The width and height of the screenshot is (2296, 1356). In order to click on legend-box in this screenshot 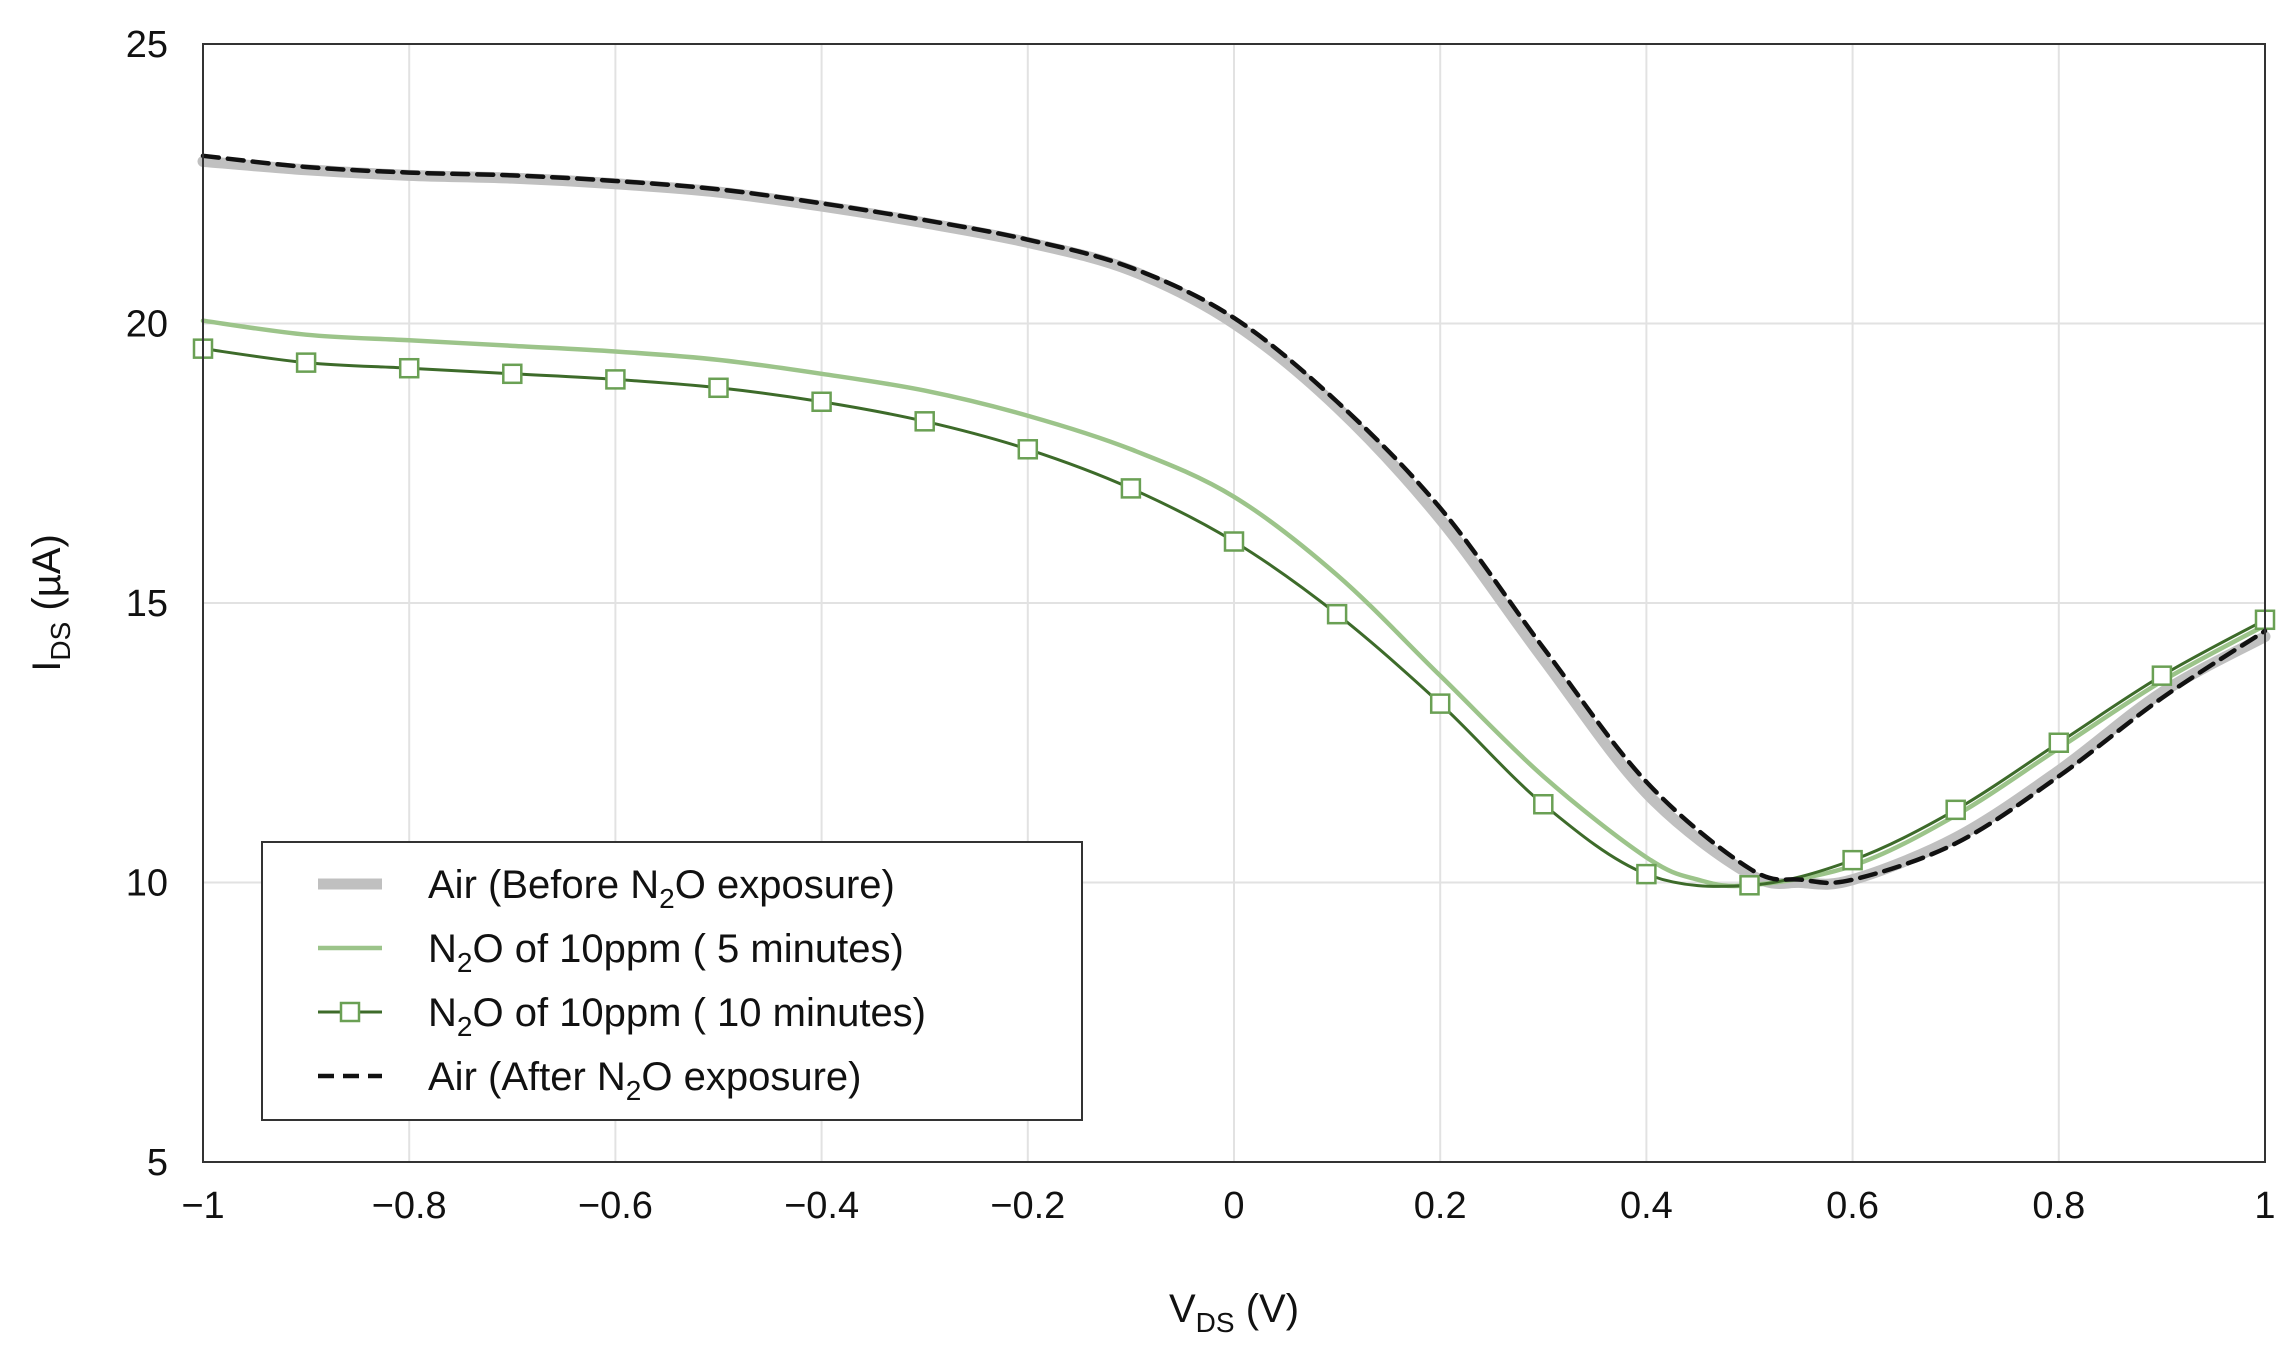, I will do `click(672, 981)`.